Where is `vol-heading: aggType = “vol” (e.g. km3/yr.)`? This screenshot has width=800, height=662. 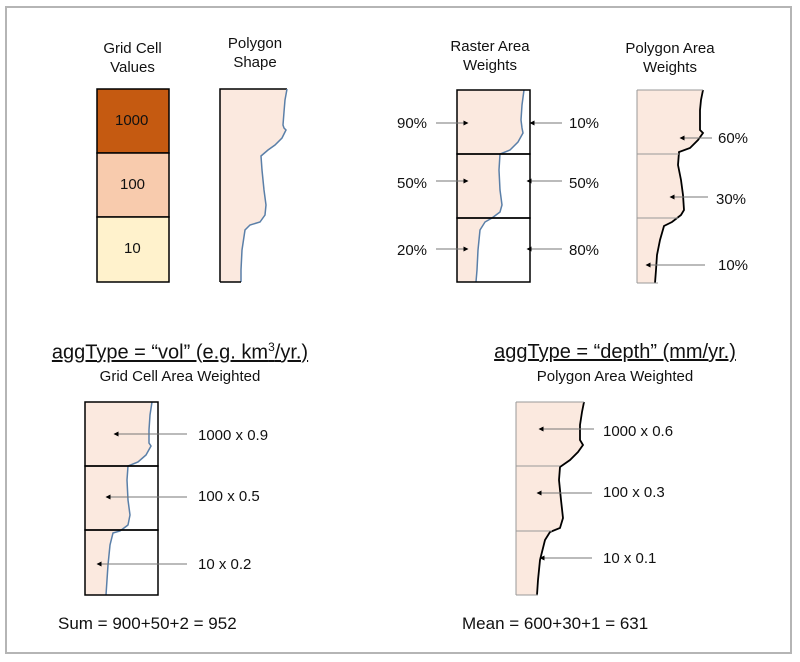
vol-heading: aggType = “vol” (e.g. km3/yr.) is located at coordinates (180, 352).